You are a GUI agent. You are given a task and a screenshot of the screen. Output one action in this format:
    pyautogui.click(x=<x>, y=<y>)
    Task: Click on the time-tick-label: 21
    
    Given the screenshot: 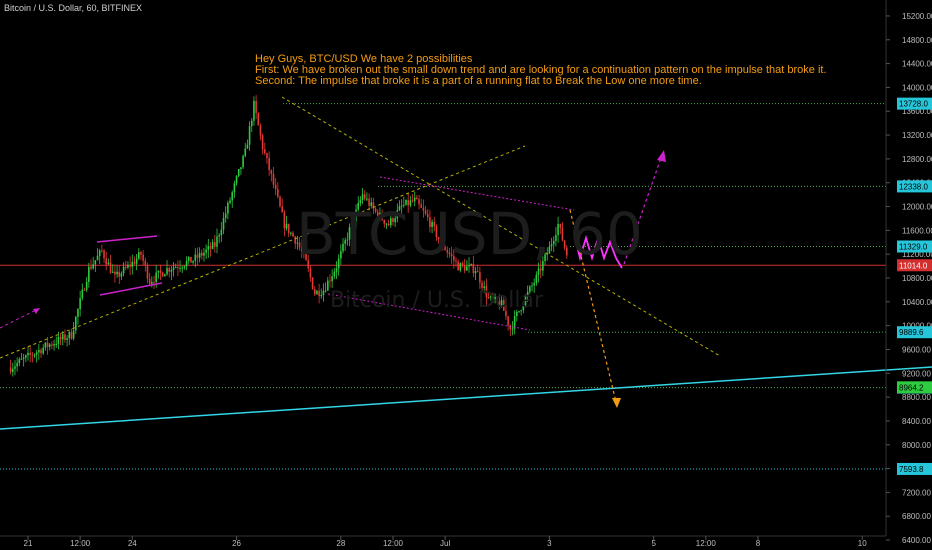 What is the action you would take?
    pyautogui.click(x=28, y=543)
    